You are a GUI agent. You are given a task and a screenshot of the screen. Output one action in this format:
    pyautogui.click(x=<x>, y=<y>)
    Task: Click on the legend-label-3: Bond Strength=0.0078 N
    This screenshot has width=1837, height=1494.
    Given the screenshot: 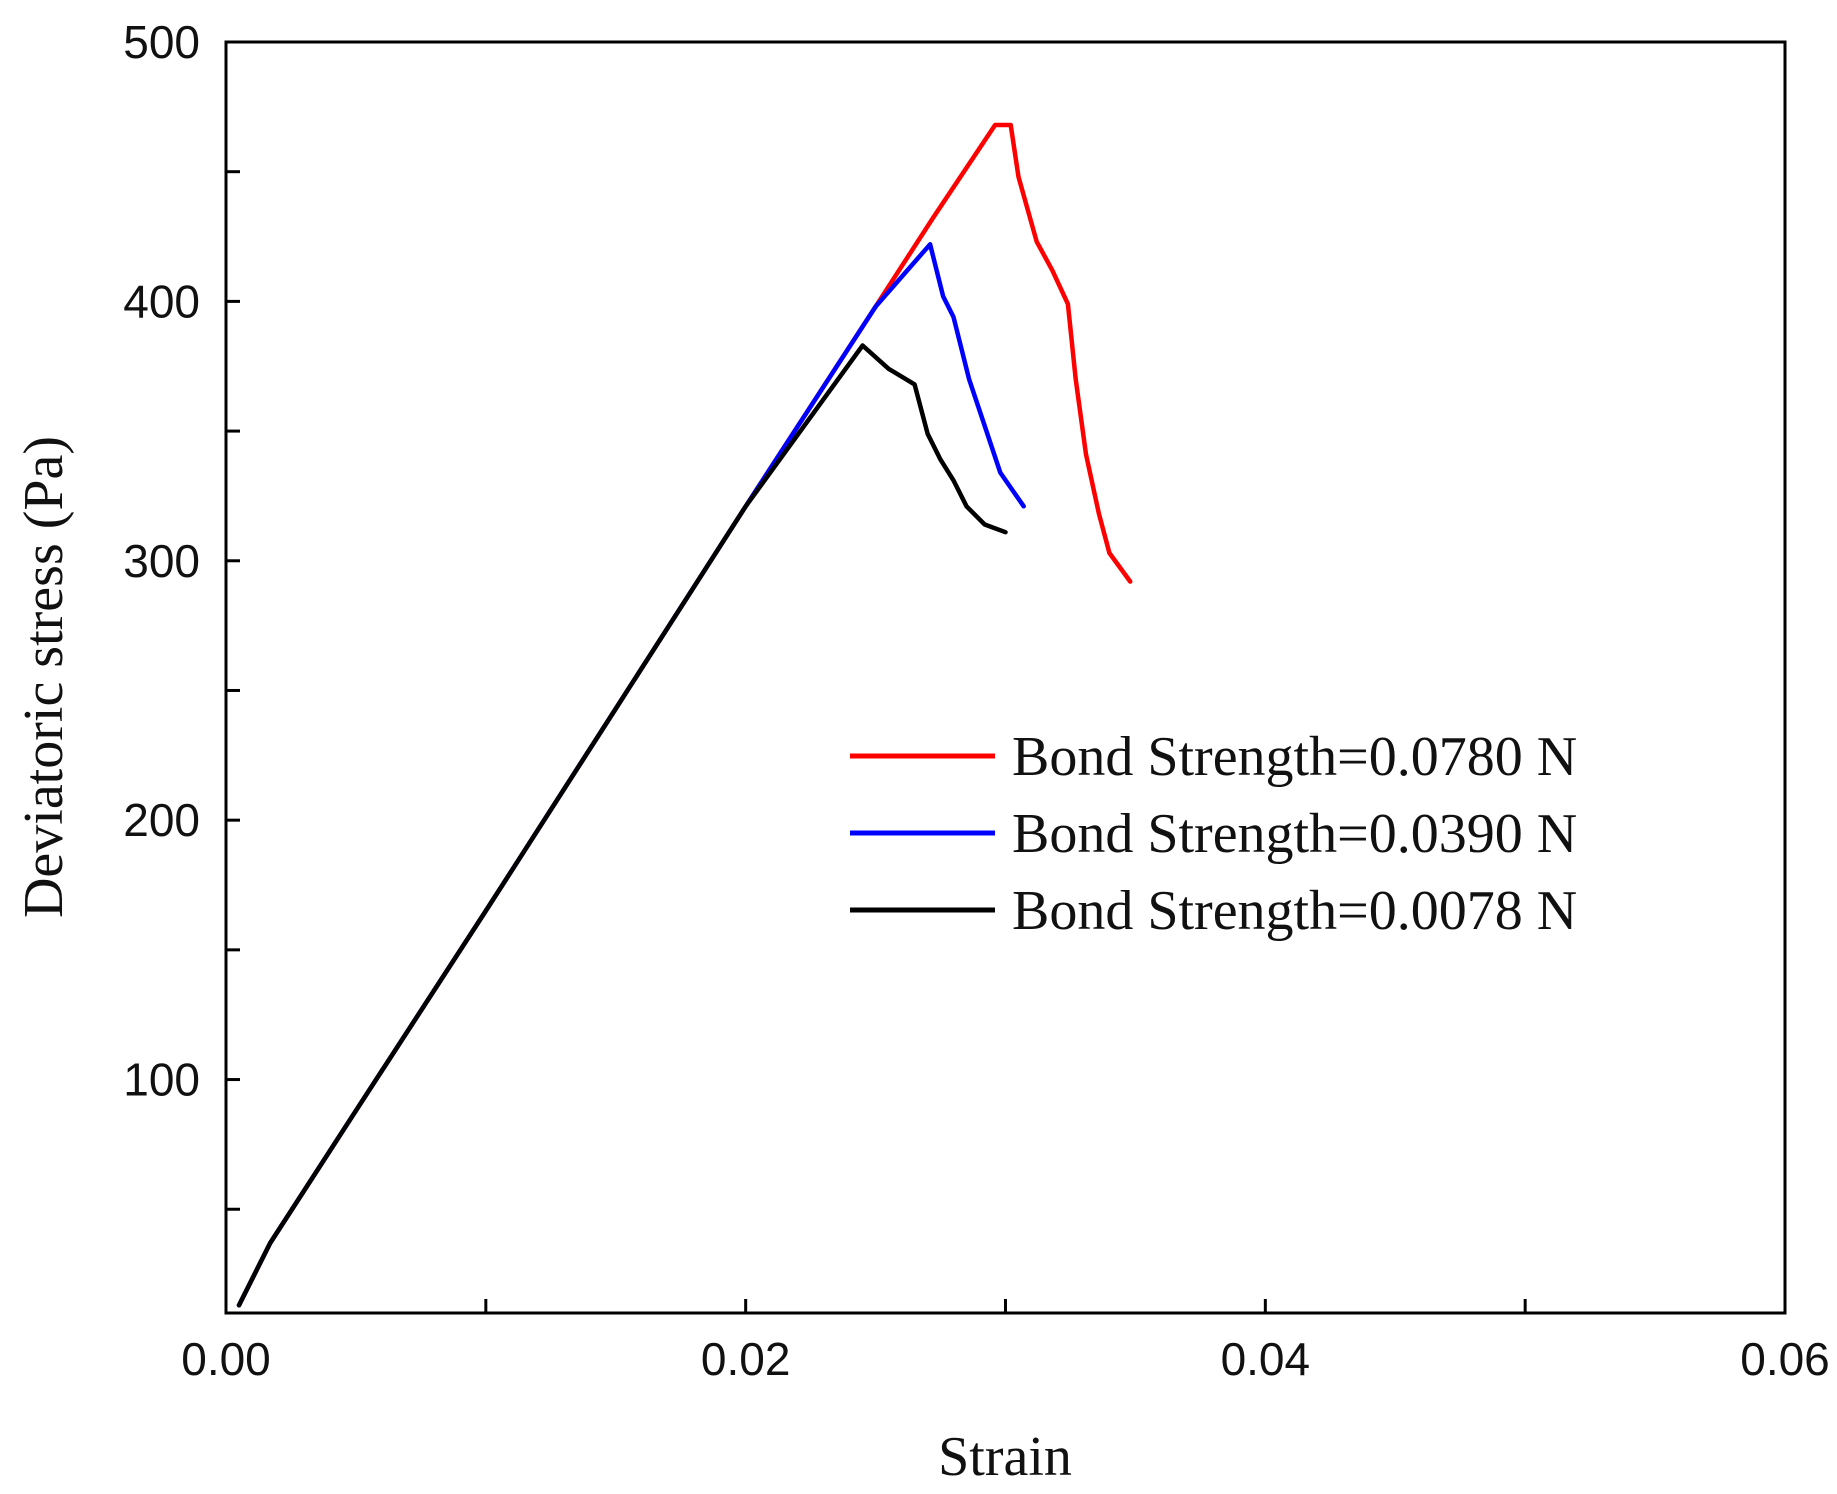 What is the action you would take?
    pyautogui.click(x=1294, y=911)
    